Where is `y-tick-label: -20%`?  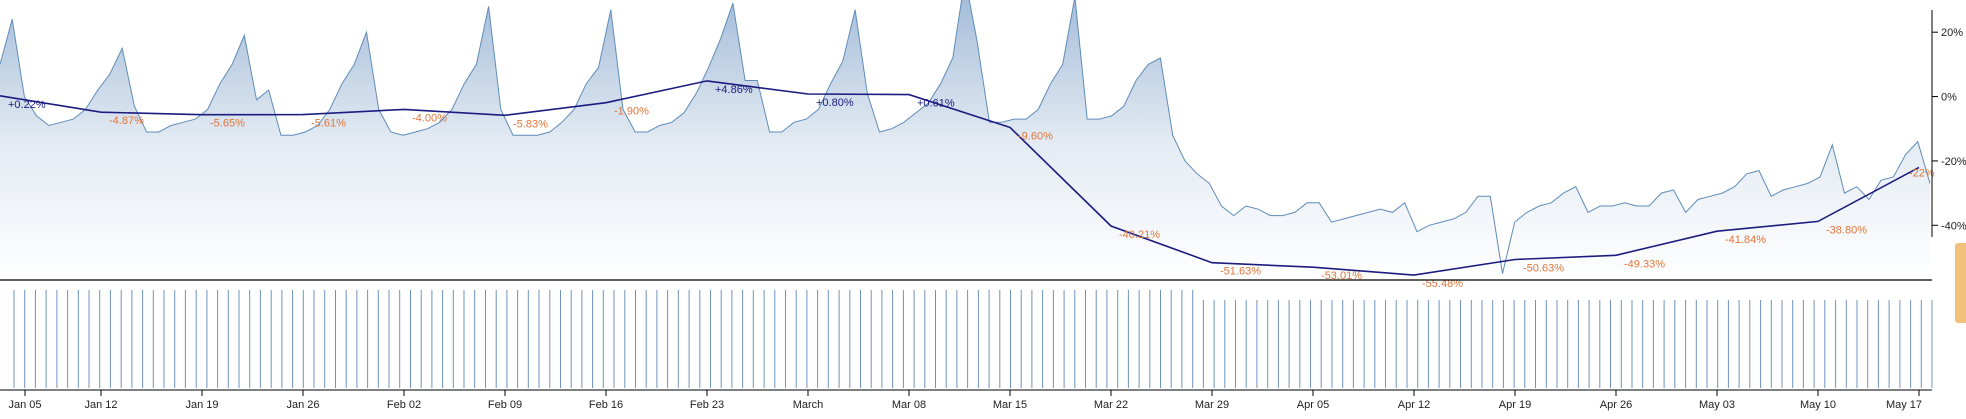 y-tick-label: -20% is located at coordinates (1953, 162).